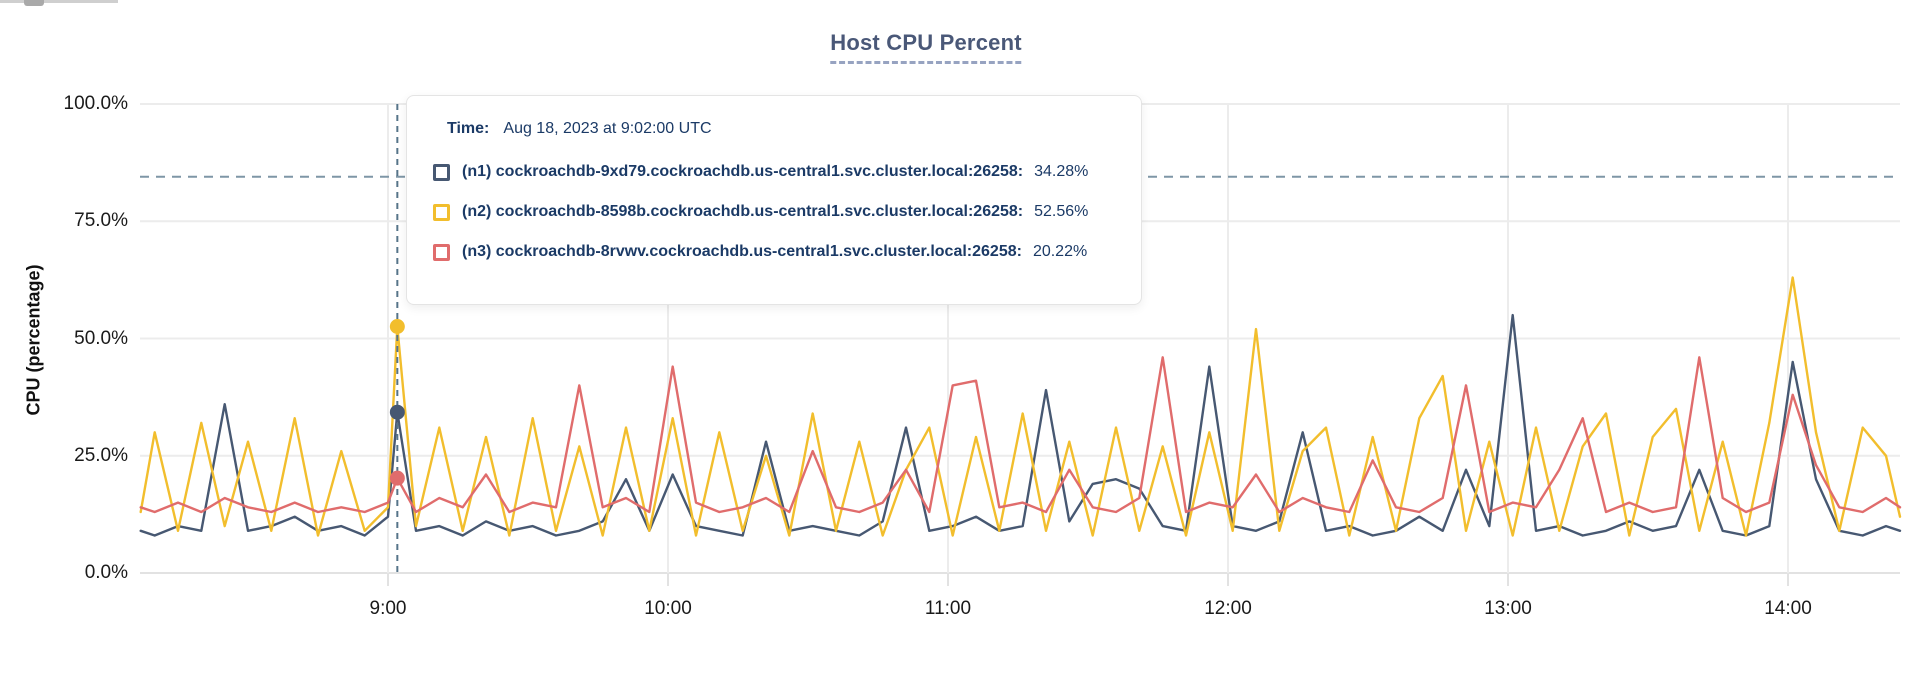  I want to click on hover-point-n1, so click(397, 412).